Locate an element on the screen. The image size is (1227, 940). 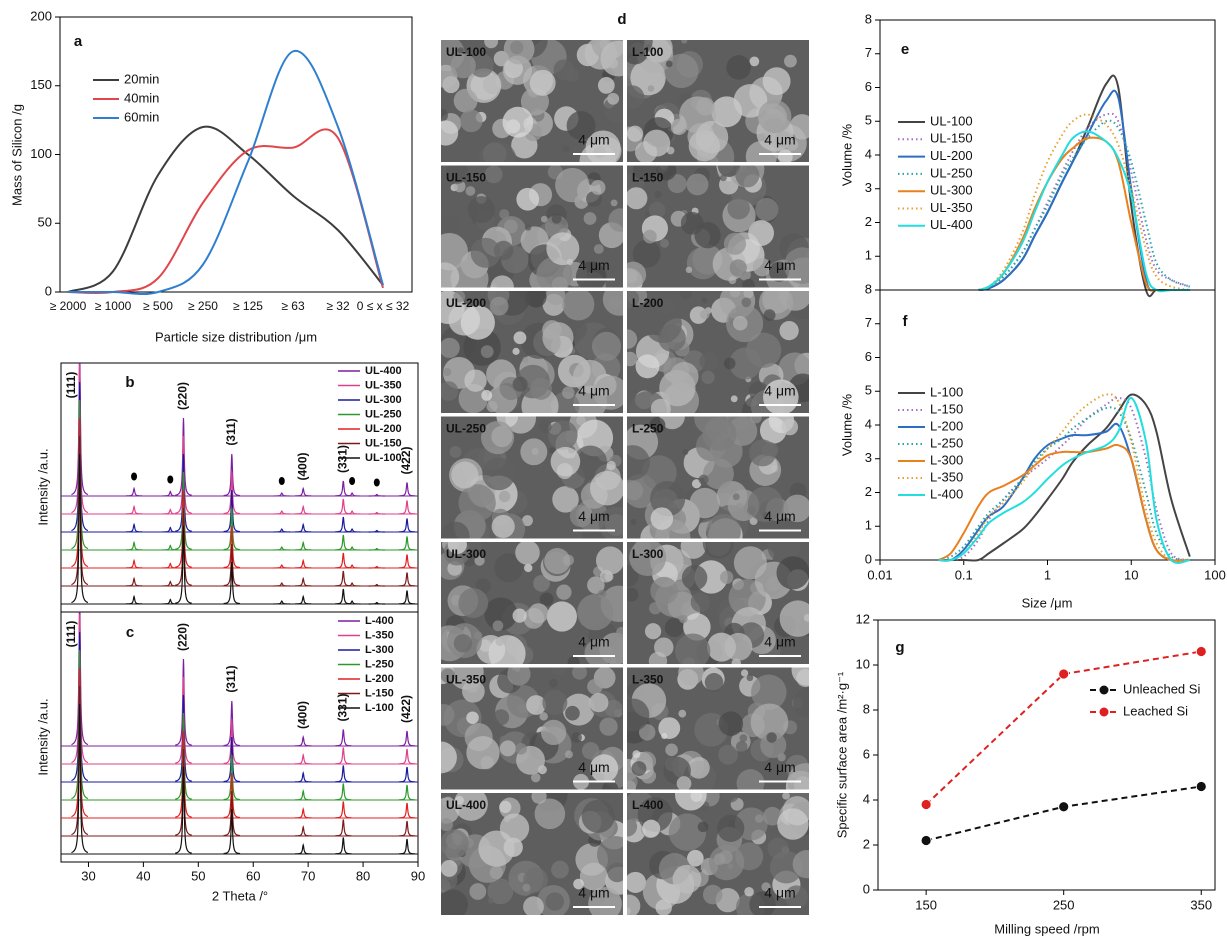
y-tick-label: 2 is located at coordinates (866, 843).